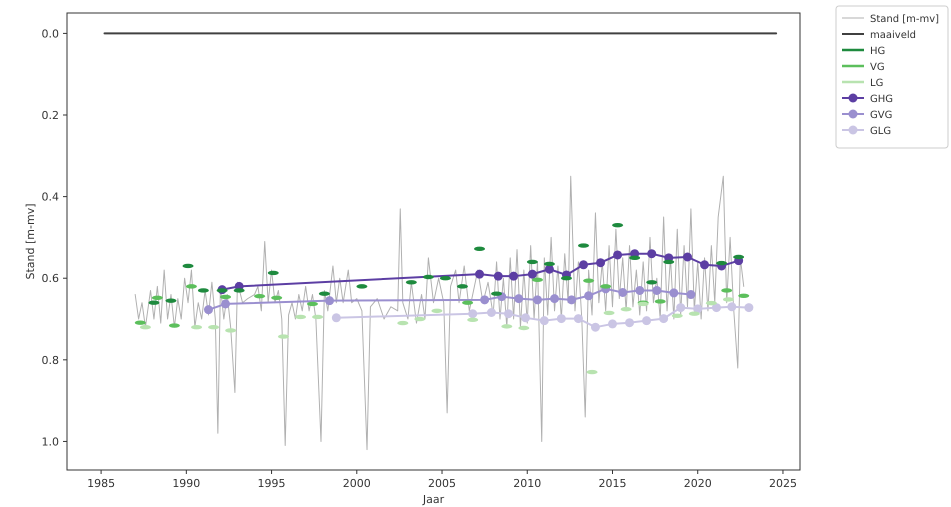  Describe the element at coordinates (881, 115) in the screenshot. I see `legend-label: GVG` at that location.